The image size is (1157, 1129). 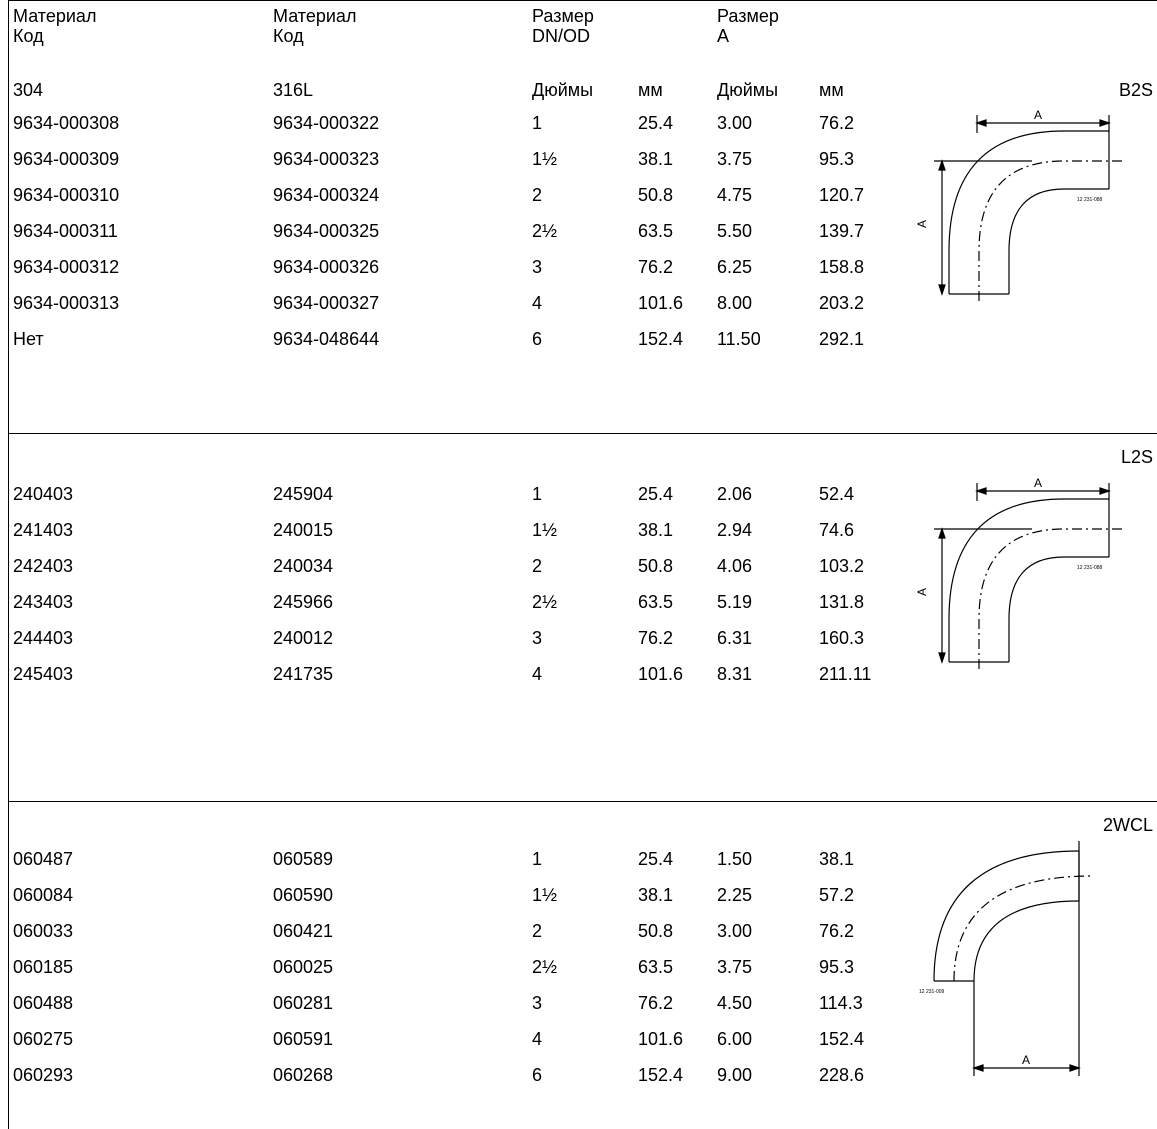 What do you see at coordinates (303, 1003) in the screenshot?
I see `cell-code-316l: 060281` at bounding box center [303, 1003].